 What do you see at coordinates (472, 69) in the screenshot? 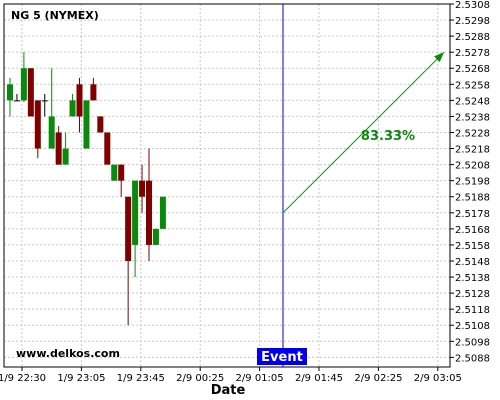
I see `y-tick-label: 2.5268` at bounding box center [472, 69].